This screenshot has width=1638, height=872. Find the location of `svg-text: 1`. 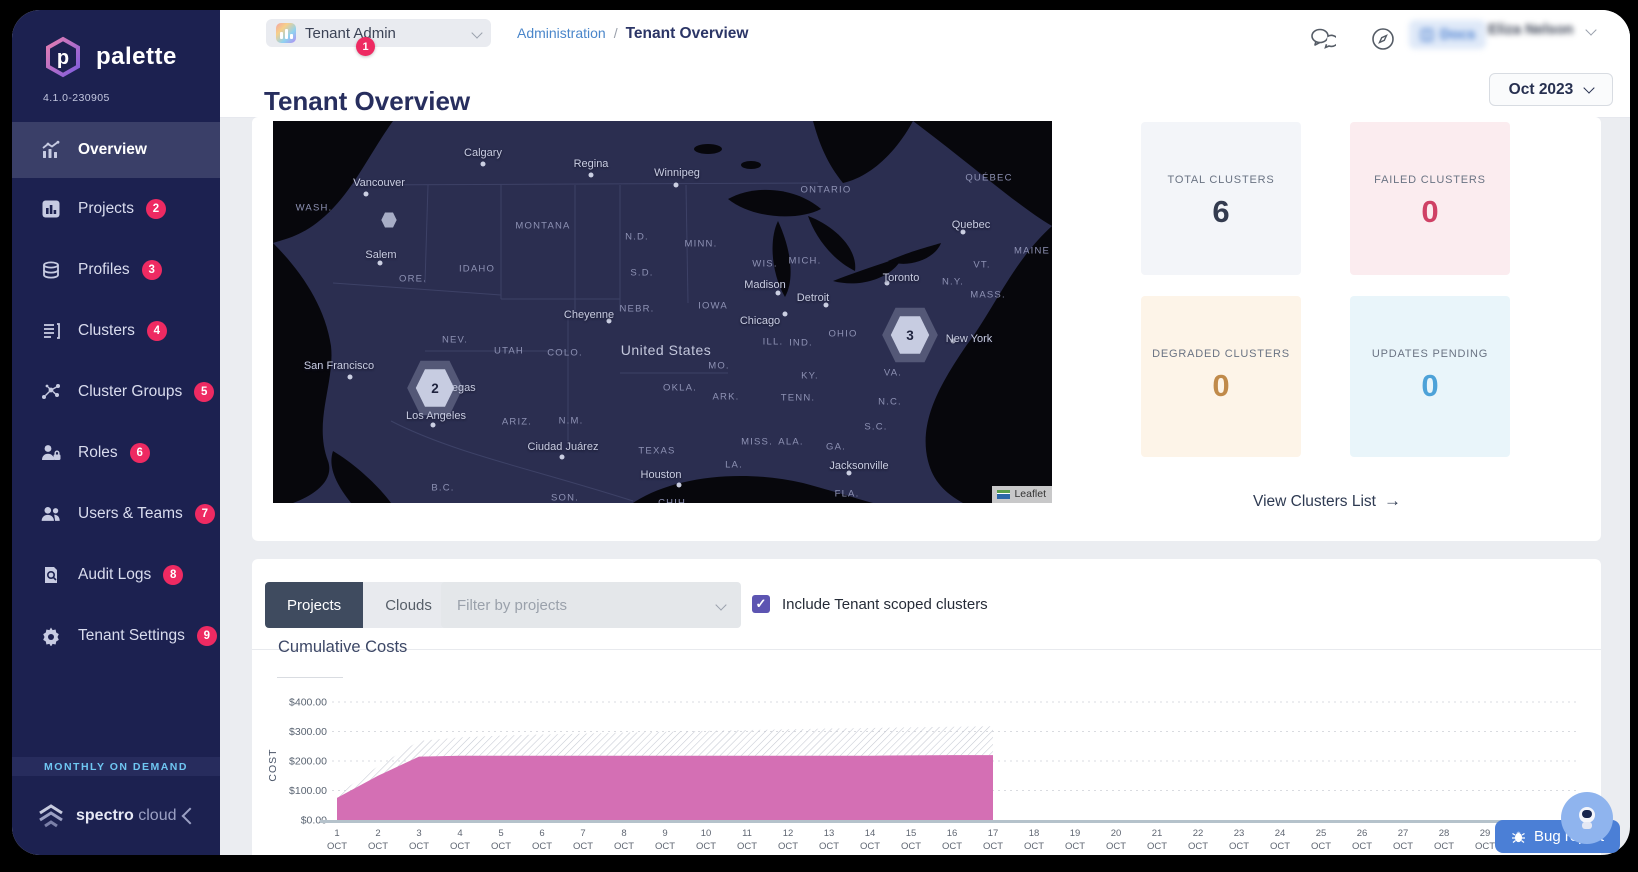

svg-text: 1 is located at coordinates (336, 833).